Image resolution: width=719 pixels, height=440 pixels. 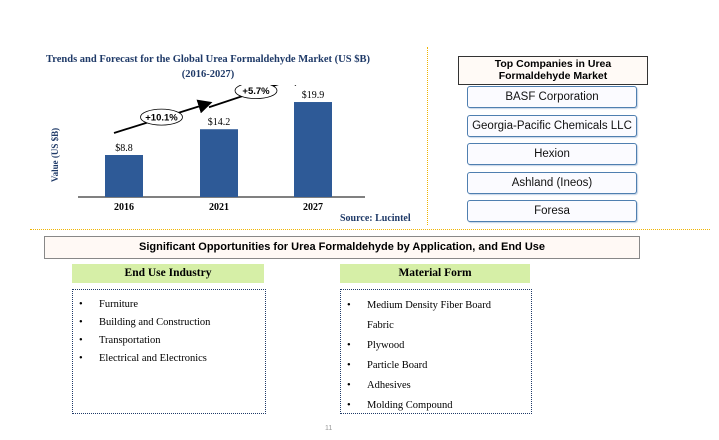 I want to click on x-tick-label-2021: 2021, so click(x=219, y=207).